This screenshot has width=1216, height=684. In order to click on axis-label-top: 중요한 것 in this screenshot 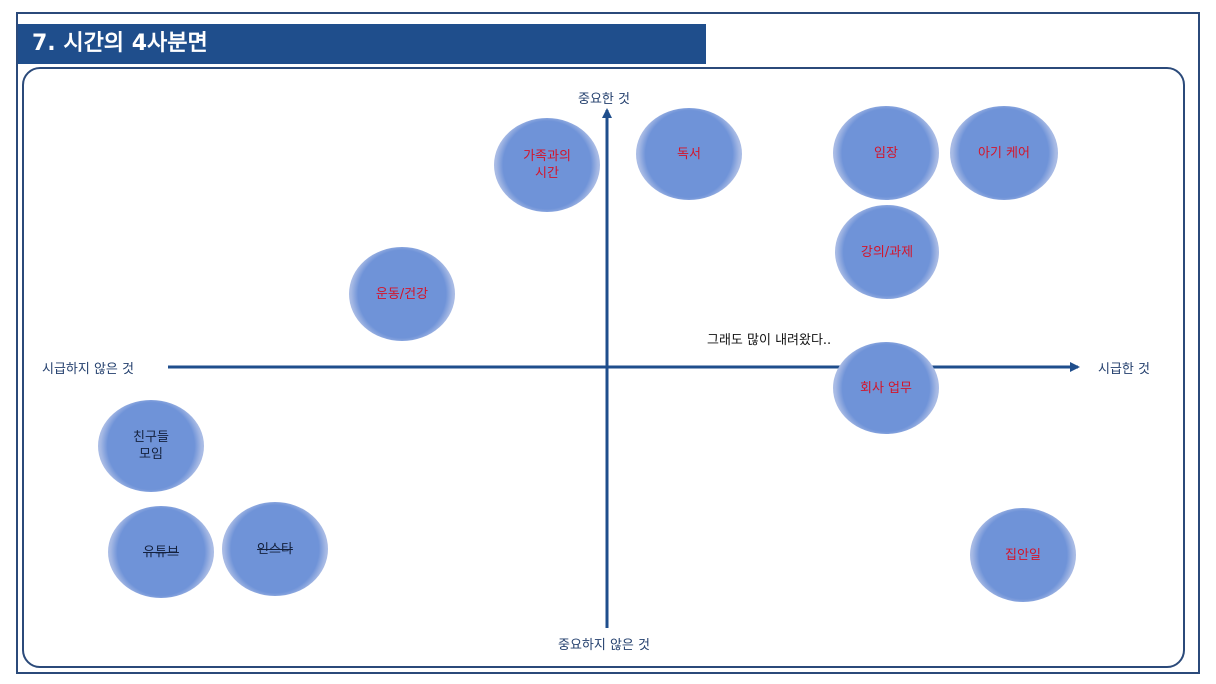, I will do `click(604, 99)`.